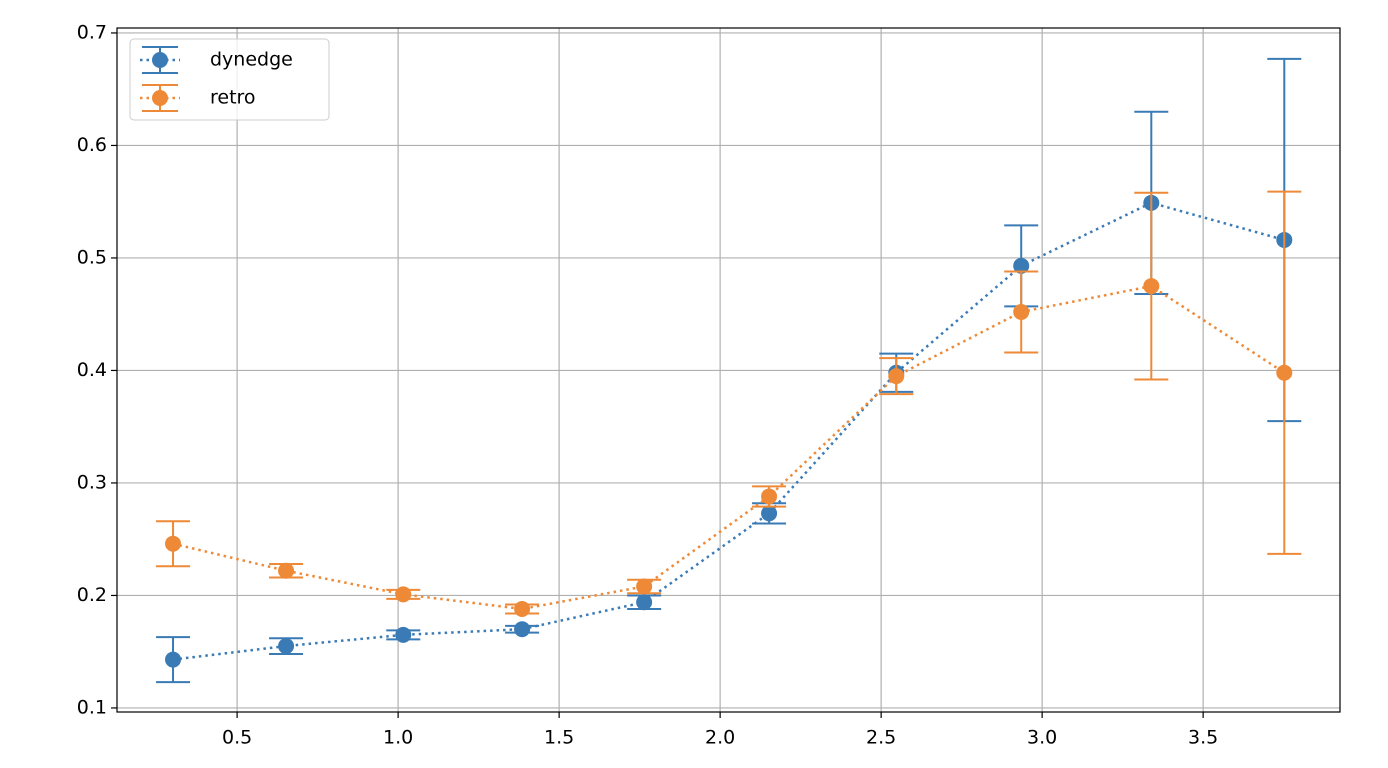 This screenshot has height=768, width=1388. What do you see at coordinates (559, 738) in the screenshot?
I see `x-tick-label: 1.5` at bounding box center [559, 738].